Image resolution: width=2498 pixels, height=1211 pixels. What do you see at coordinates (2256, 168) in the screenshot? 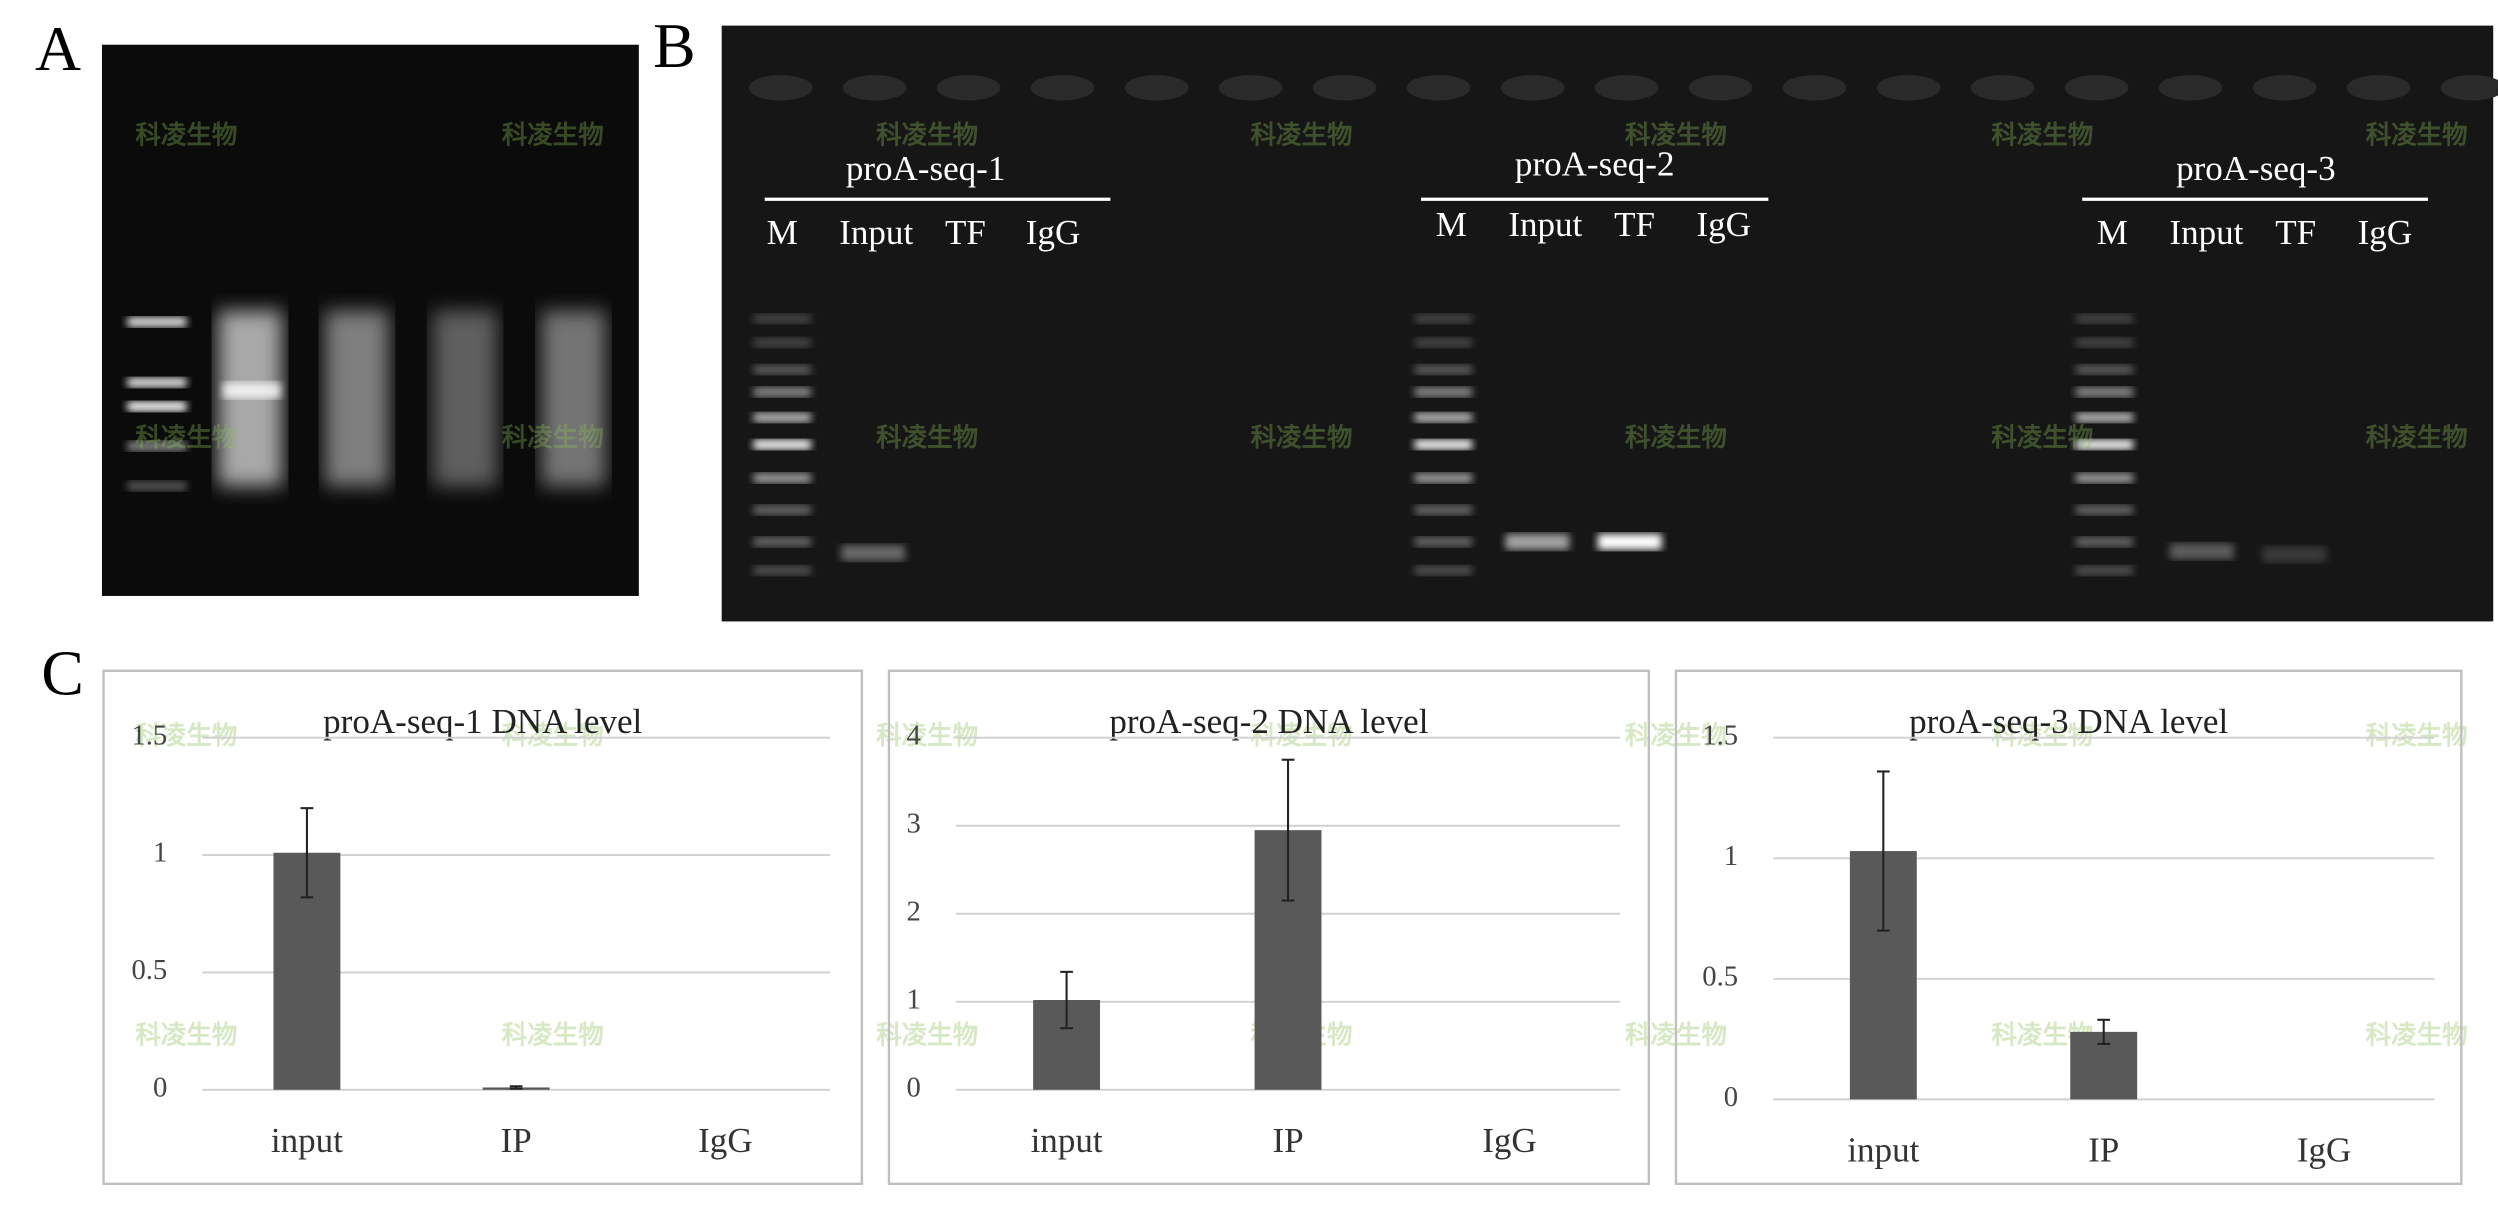
I see `group-title: proA-seq-3` at bounding box center [2256, 168].